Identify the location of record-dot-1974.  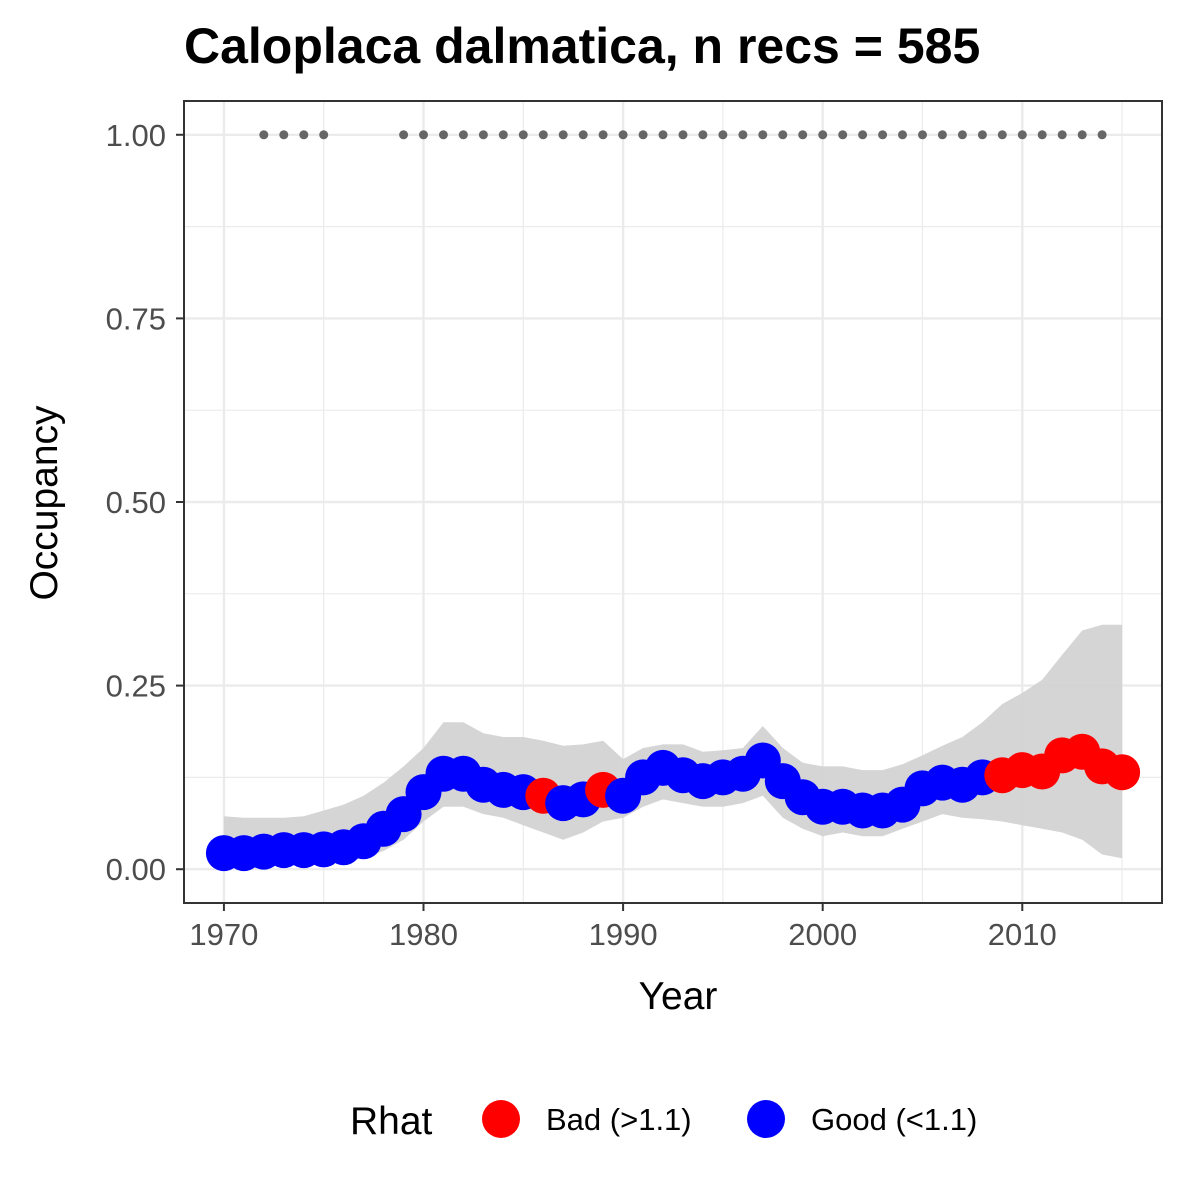
(304, 135).